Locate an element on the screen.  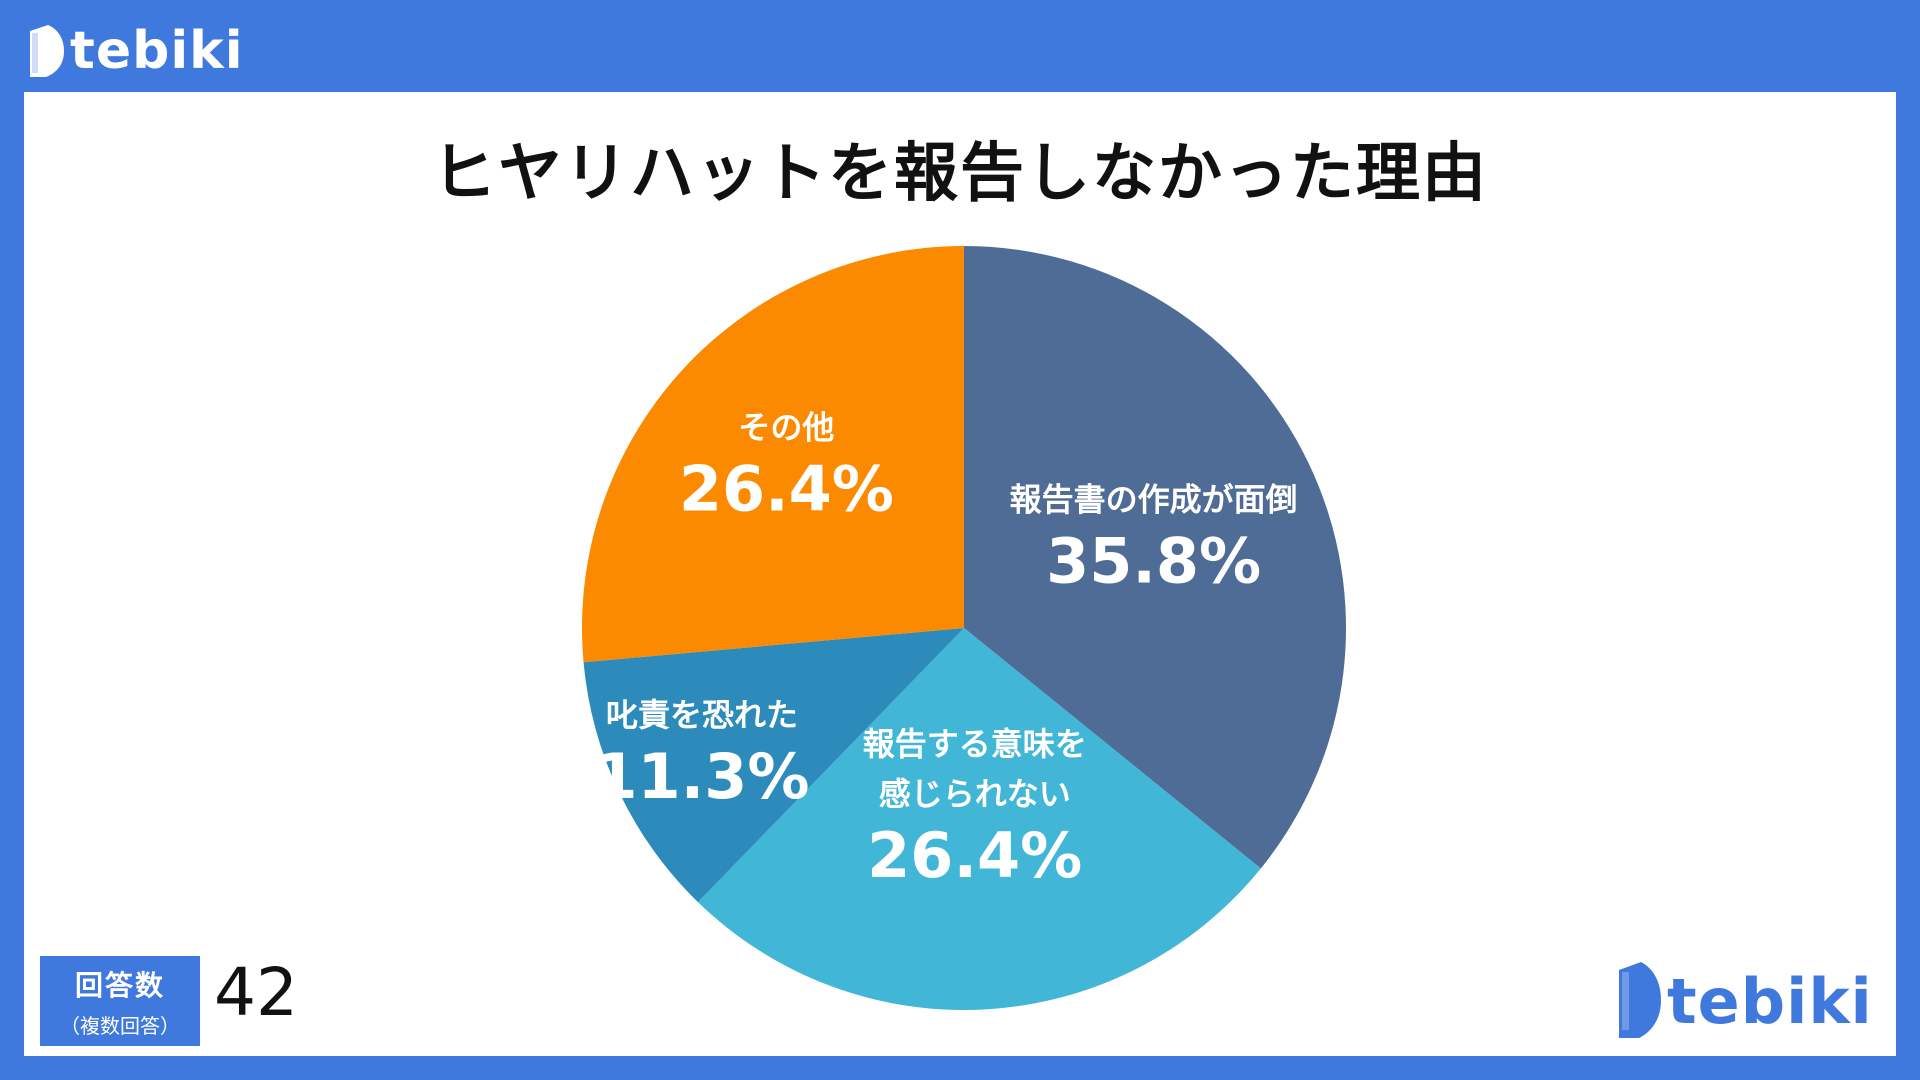
slice-percent-label: 35.8% is located at coordinates (1153, 561).